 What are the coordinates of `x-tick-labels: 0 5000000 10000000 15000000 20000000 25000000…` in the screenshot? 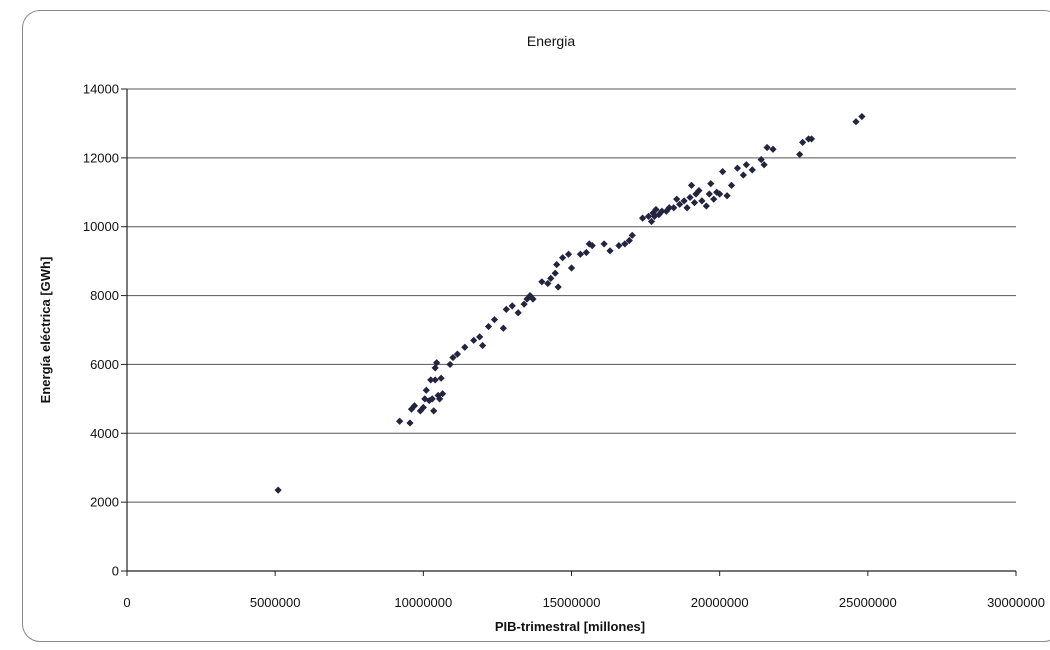 It's located at (584, 602).